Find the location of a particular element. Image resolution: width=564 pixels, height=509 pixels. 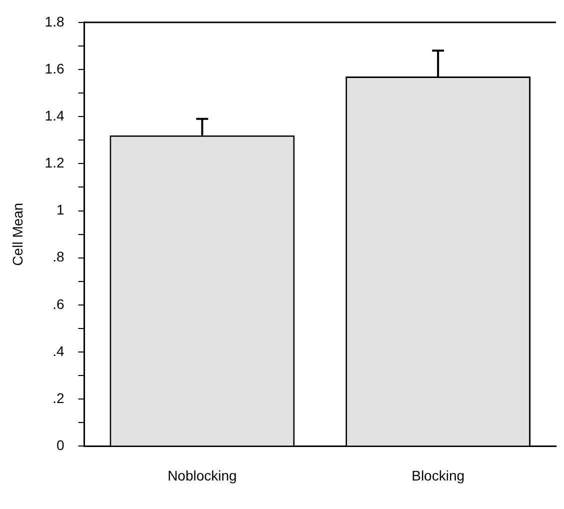

y-axis-title: Cell Mean is located at coordinates (17, 234).